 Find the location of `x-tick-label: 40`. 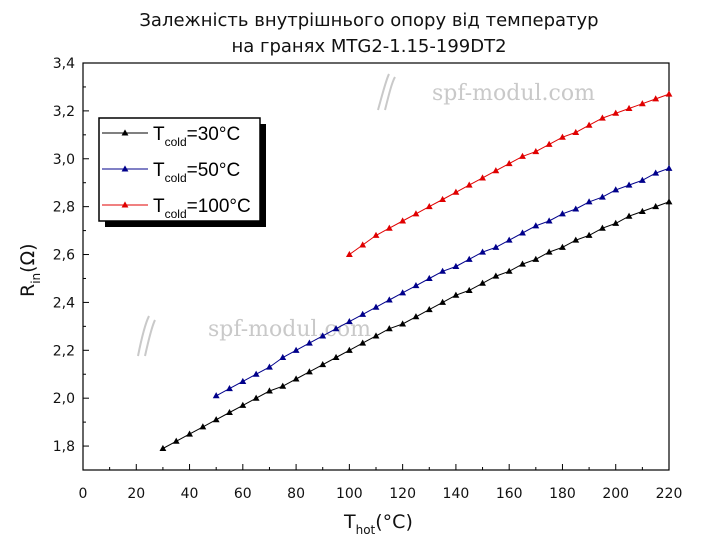

x-tick-label: 40 is located at coordinates (190, 494).